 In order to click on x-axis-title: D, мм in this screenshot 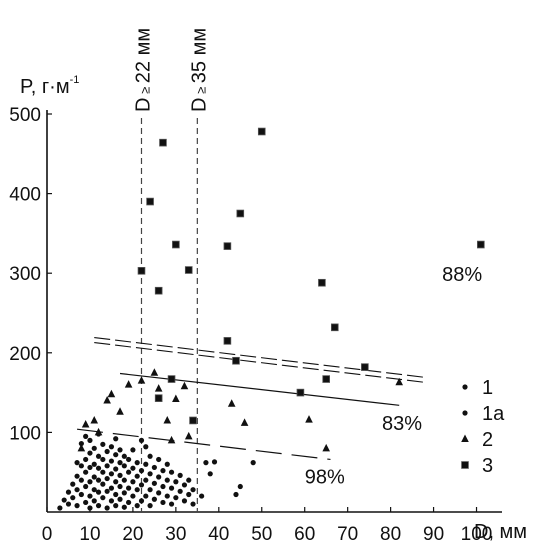, I will do `click(500, 532)`.